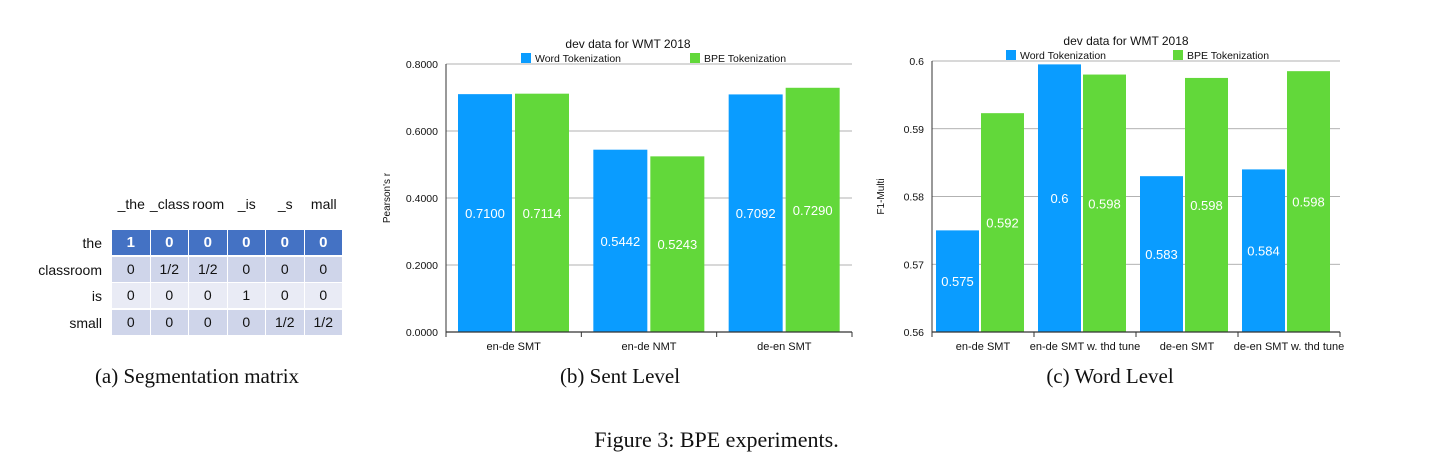 The height and width of the screenshot is (473, 1433). What do you see at coordinates (197, 376) in the screenshot?
I see `caption-a: (a) Segmentation matrix` at bounding box center [197, 376].